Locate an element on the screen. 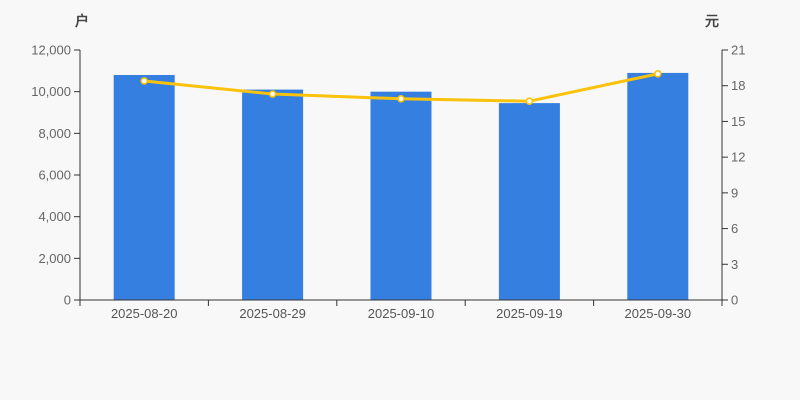 This screenshot has width=800, height=400. left-axis-unit-label: 户 is located at coordinates (82, 21).